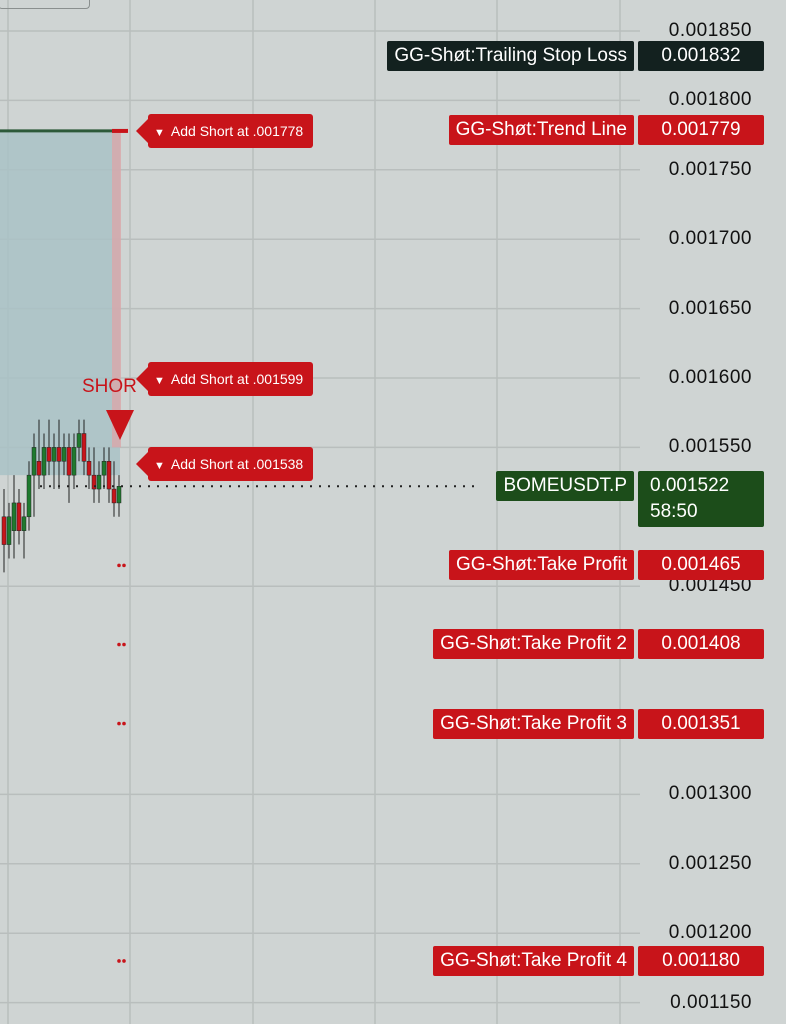 Image resolution: width=786 pixels, height=1024 pixels. What do you see at coordinates (565, 486) in the screenshot?
I see `symbol-label: BOMEUSDT.P` at bounding box center [565, 486].